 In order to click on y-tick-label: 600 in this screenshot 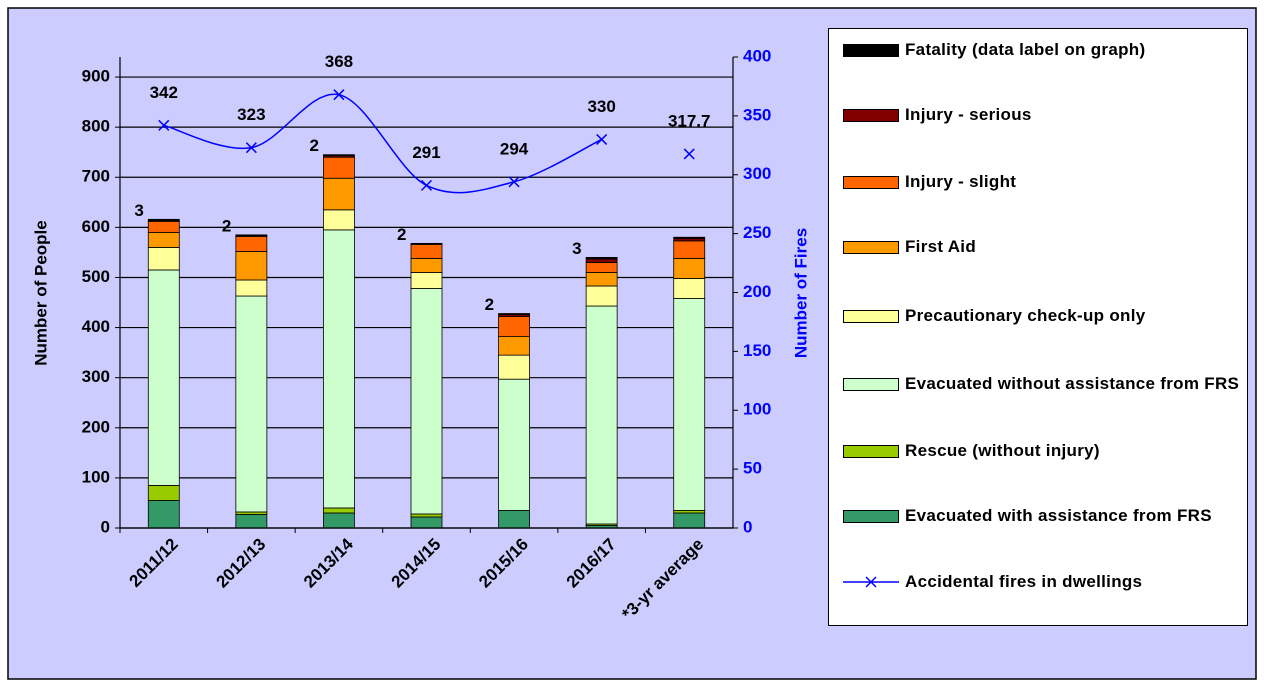, I will do `click(96, 226)`.